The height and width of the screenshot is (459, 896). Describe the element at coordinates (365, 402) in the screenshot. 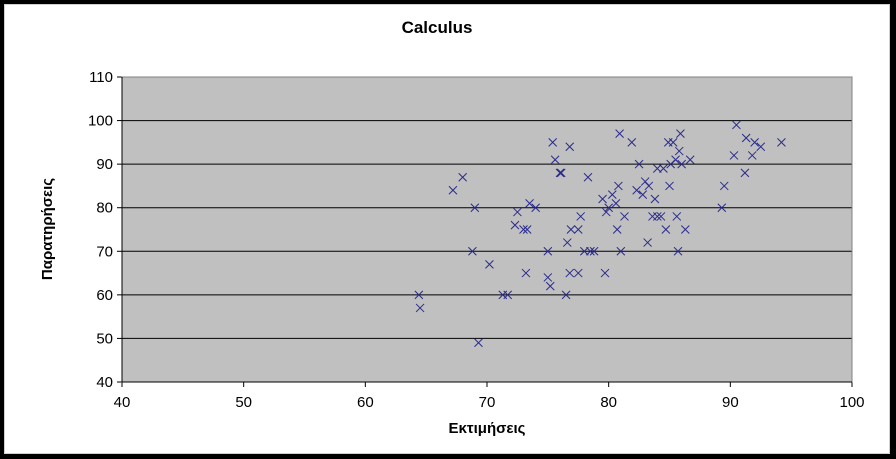

I see `x-tick-label: 60` at that location.